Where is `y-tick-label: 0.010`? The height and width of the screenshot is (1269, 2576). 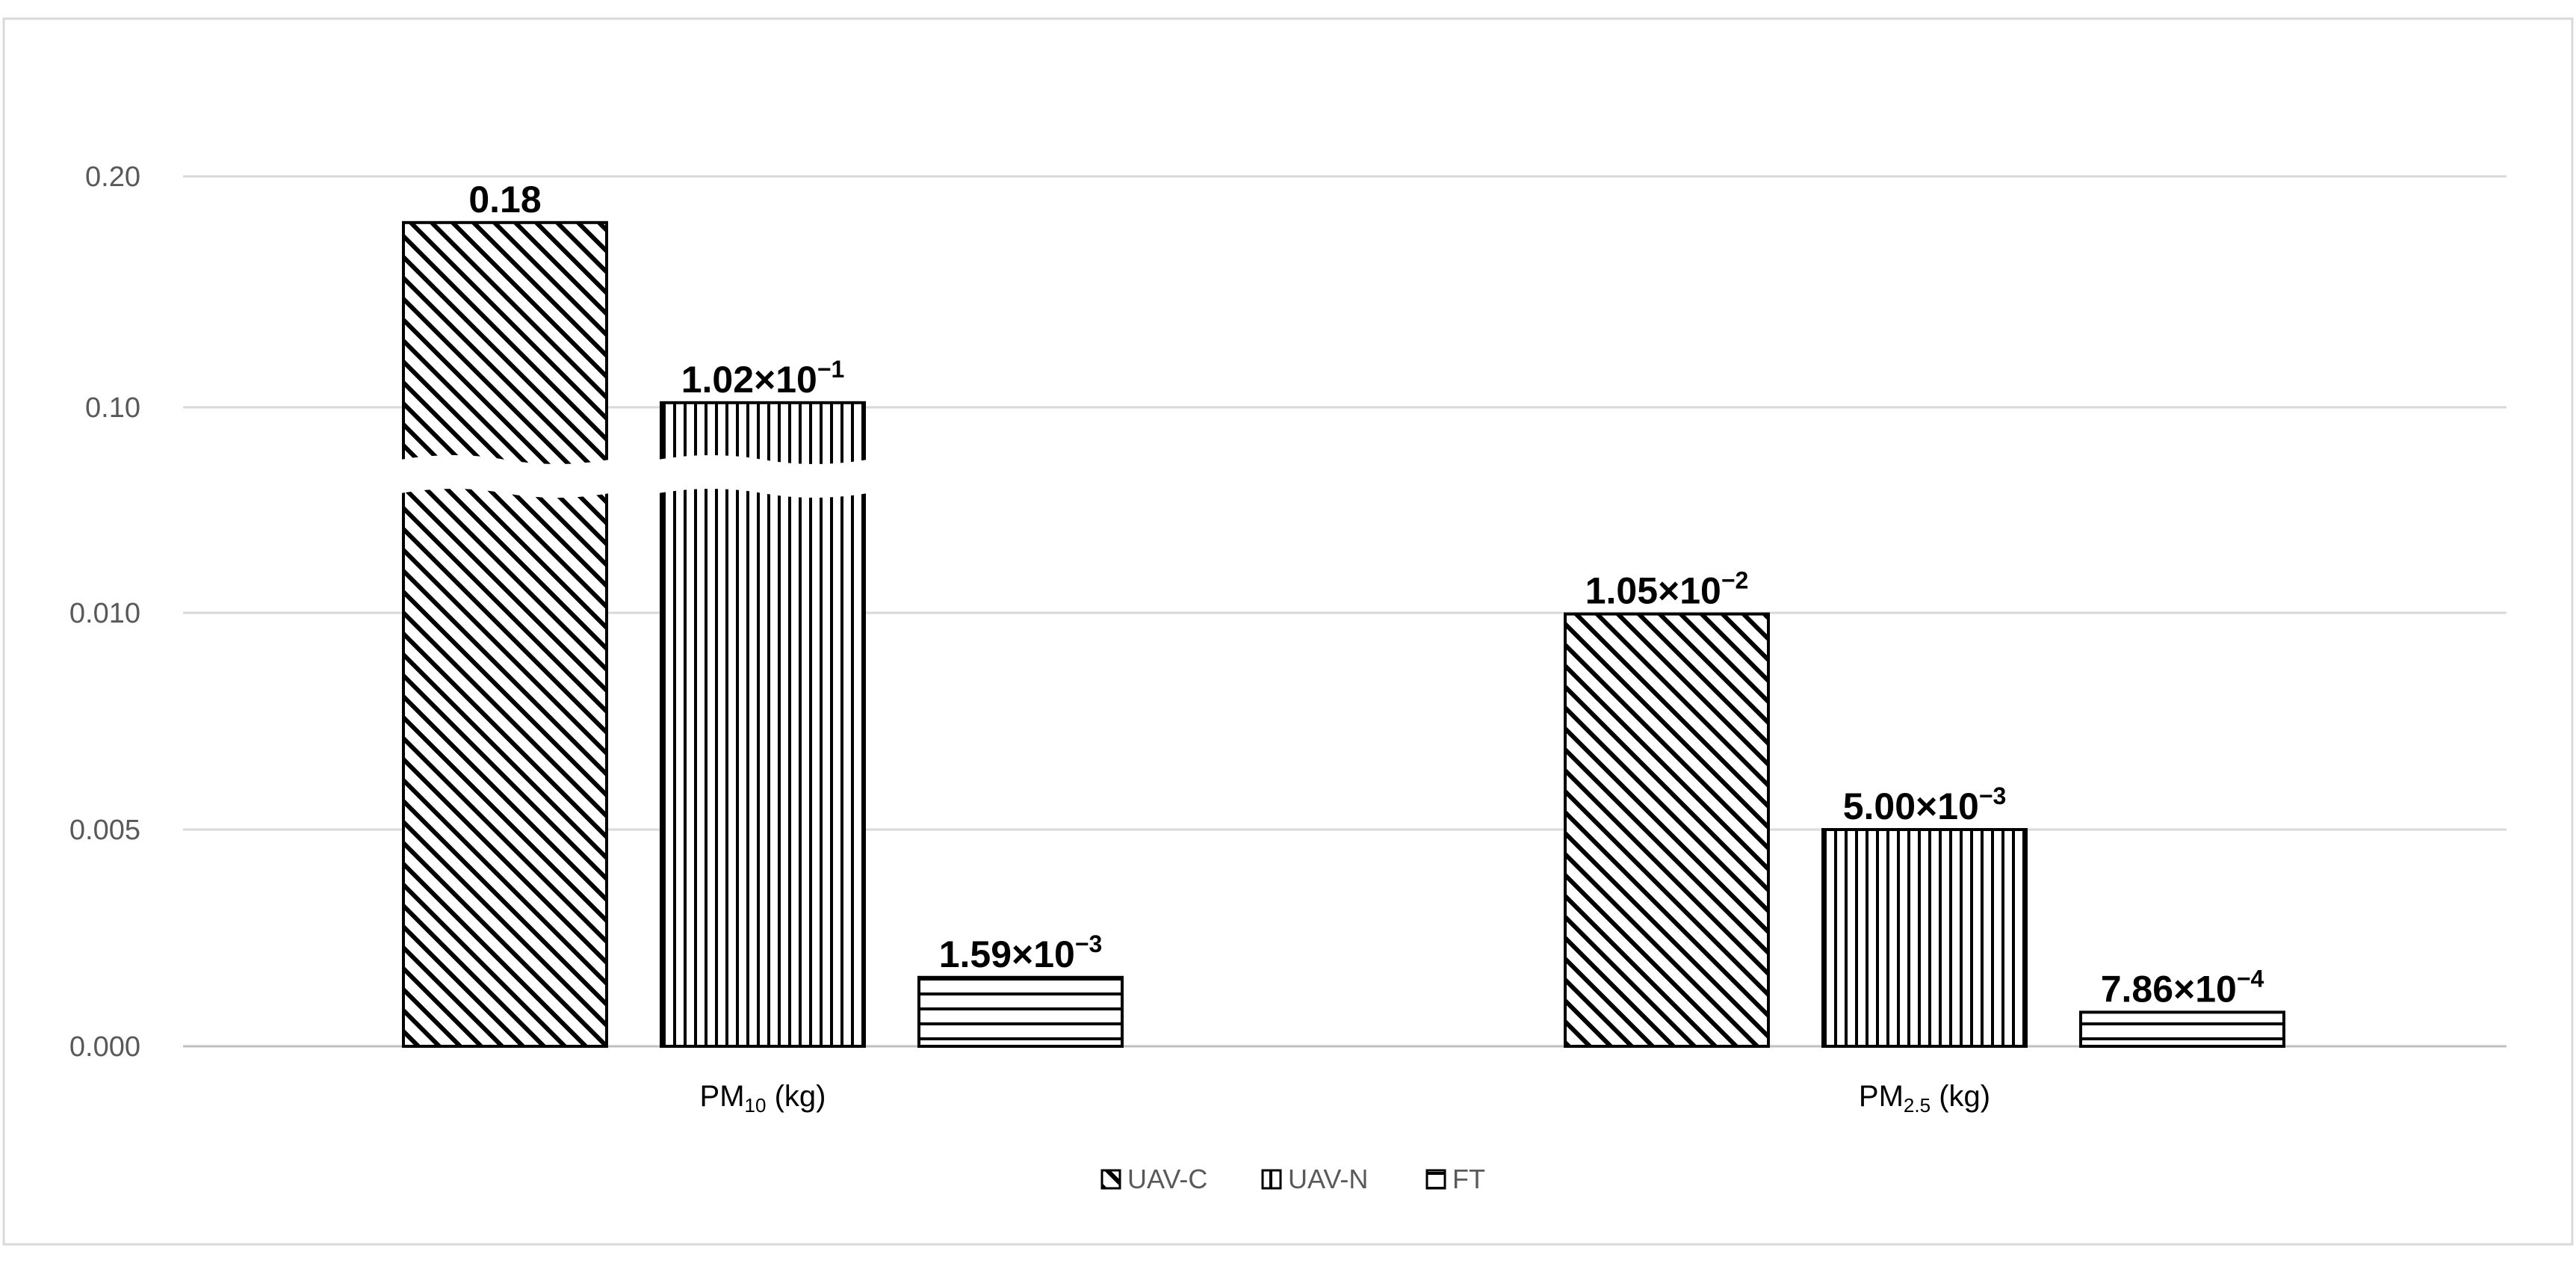 y-tick-label: 0.010 is located at coordinates (104, 613).